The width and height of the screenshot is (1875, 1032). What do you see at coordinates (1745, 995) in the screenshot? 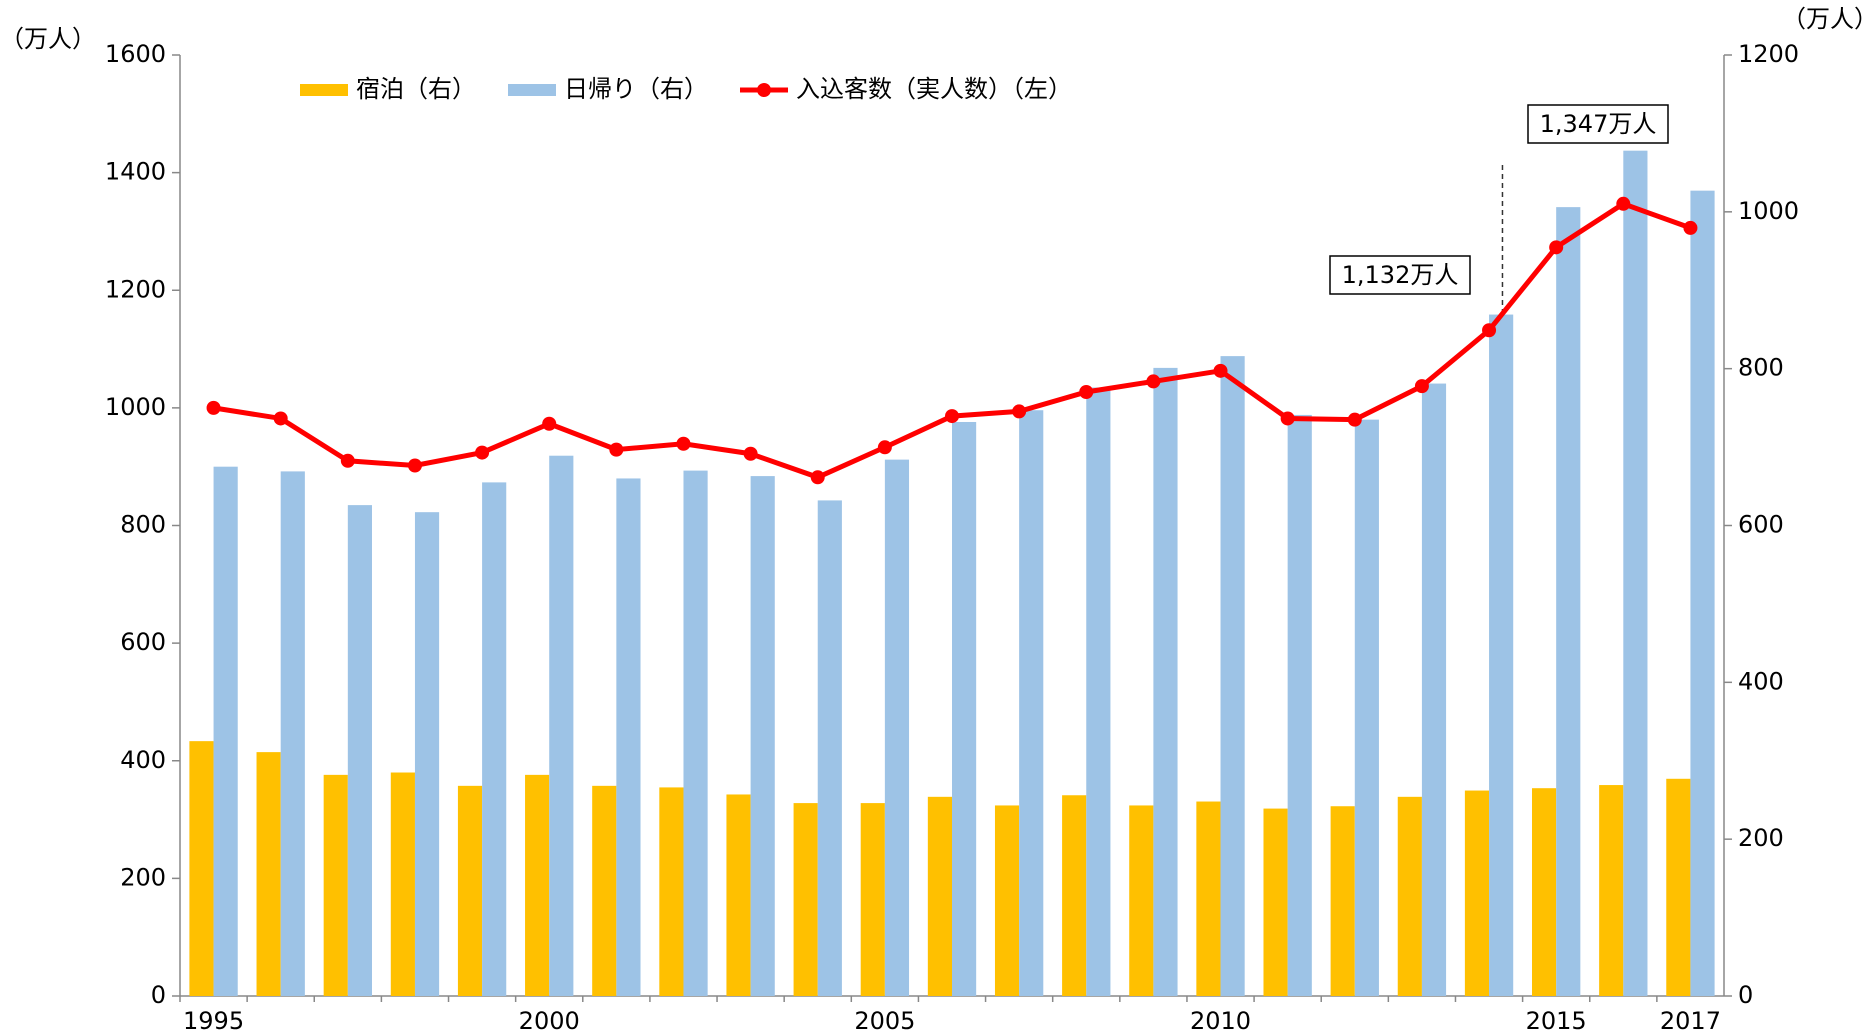
I see `y2-tick-label: 0` at bounding box center [1745, 995].